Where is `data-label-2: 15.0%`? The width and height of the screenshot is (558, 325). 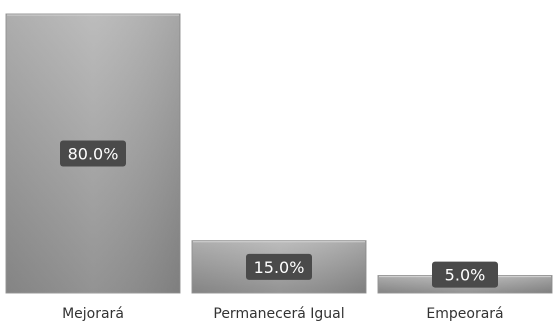 data-label-2: 15.0% is located at coordinates (279, 266).